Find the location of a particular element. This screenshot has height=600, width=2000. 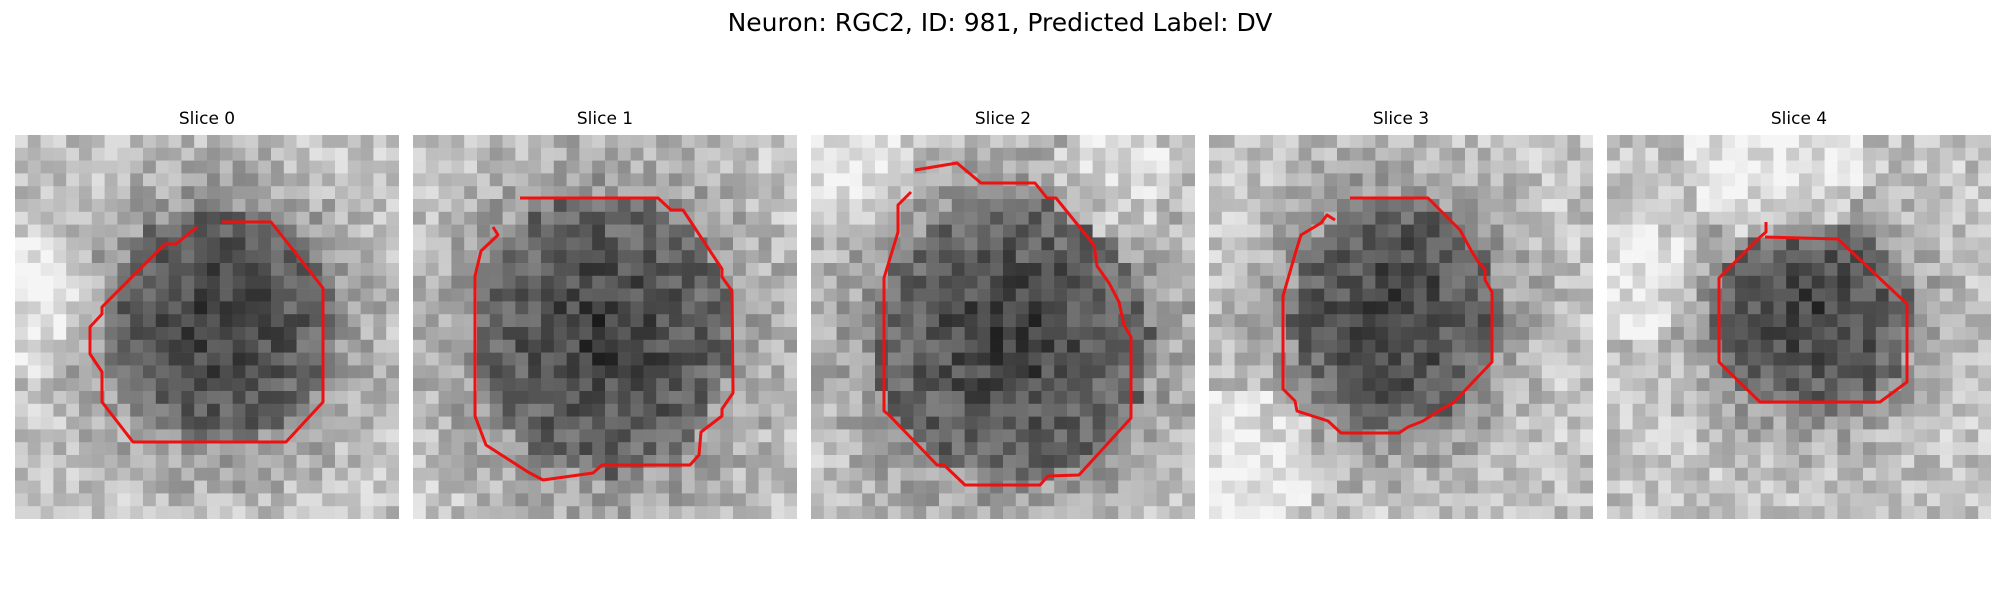

slice-panel-3: Slice 3 is located at coordinates (1401, 313).